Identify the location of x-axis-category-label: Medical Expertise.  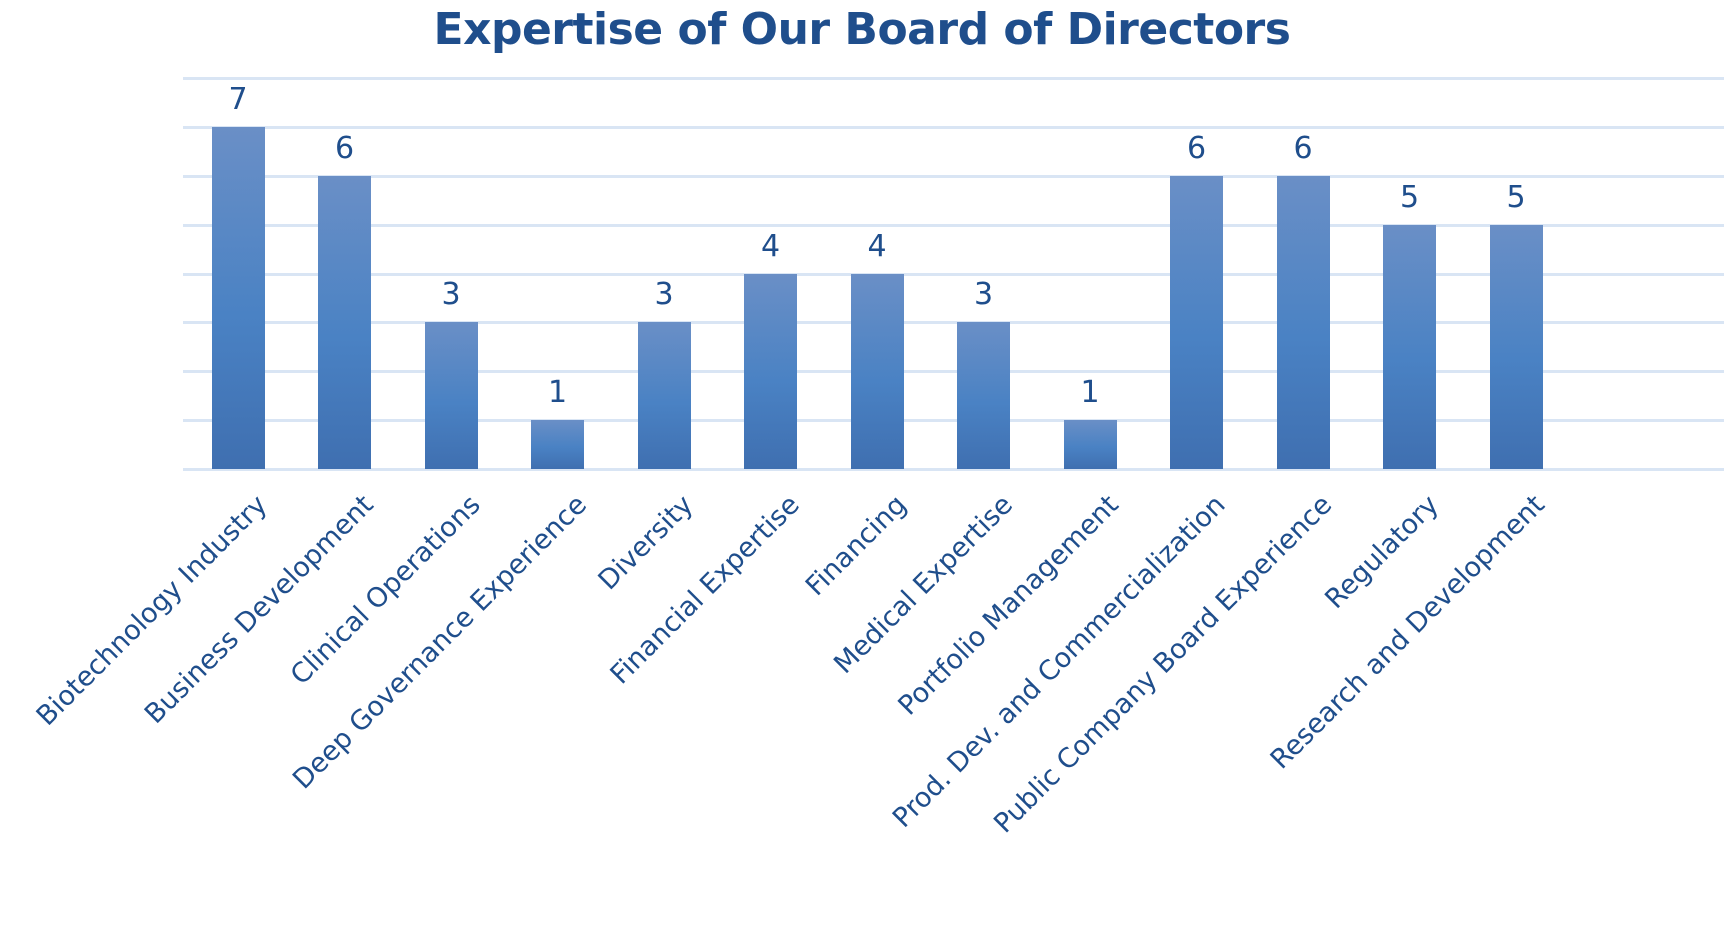
(923, 584).